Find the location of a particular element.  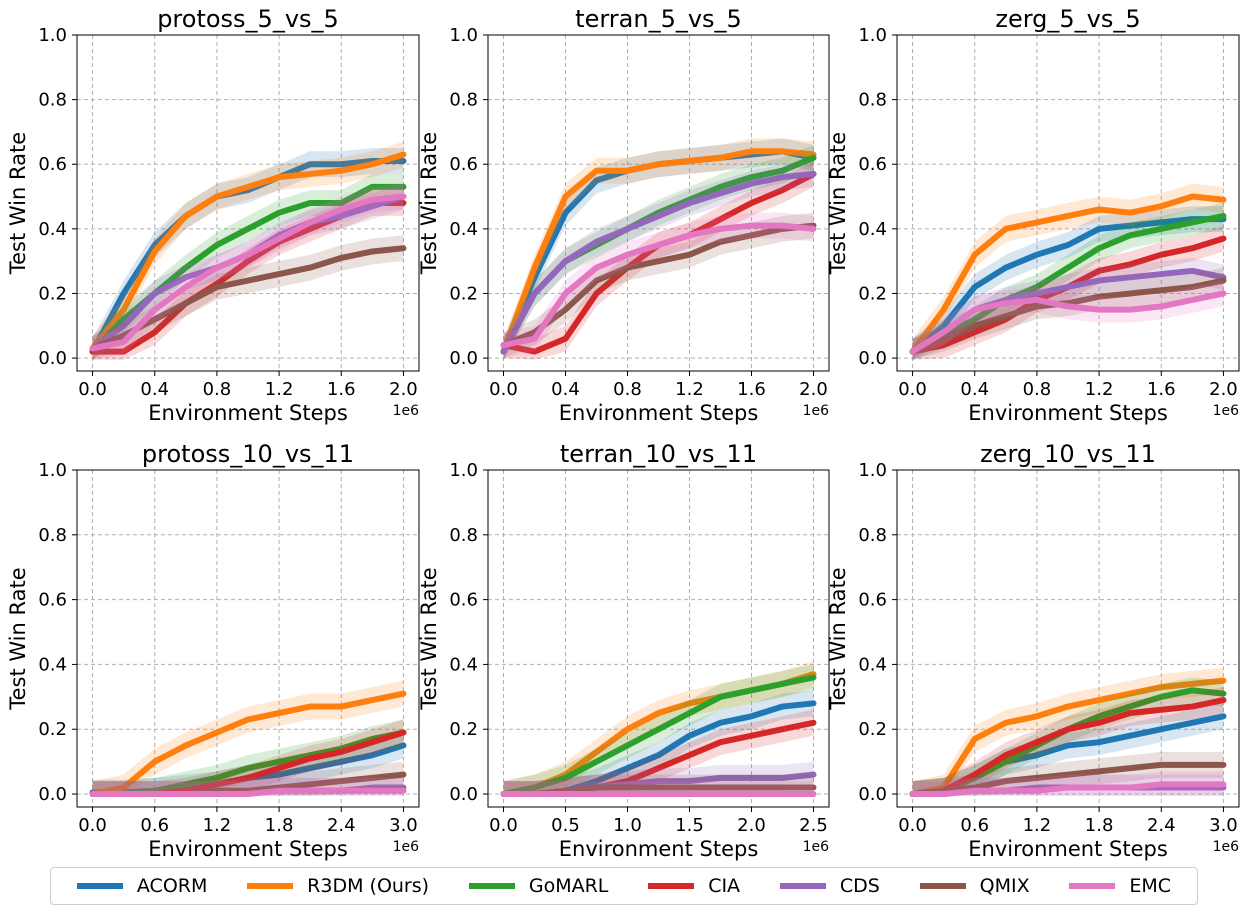

x-tick-label: 3.0 is located at coordinates (403, 825).